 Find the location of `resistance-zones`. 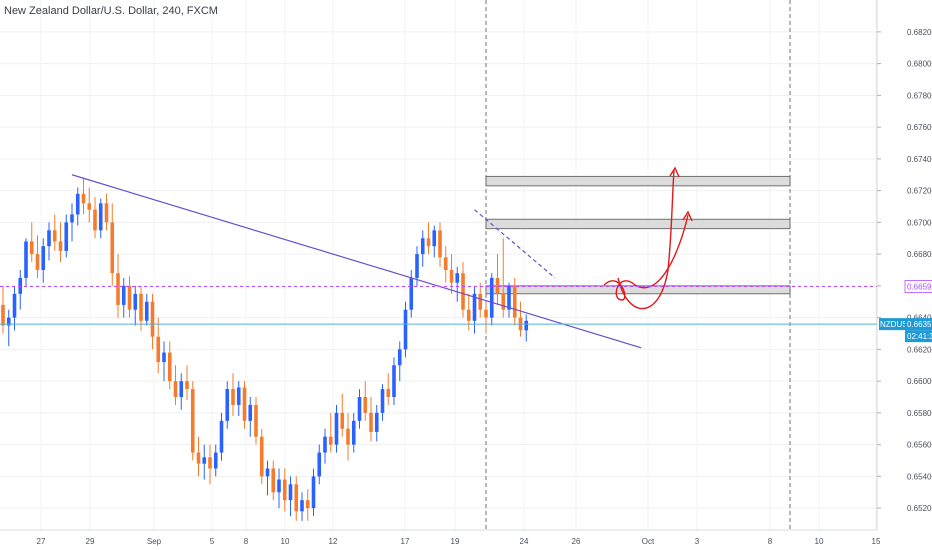

resistance-zones is located at coordinates (638, 235).